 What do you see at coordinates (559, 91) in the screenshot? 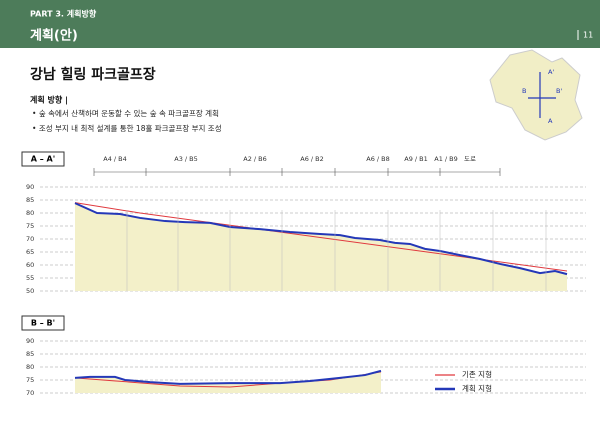
I see `map-label: B'` at bounding box center [559, 91].